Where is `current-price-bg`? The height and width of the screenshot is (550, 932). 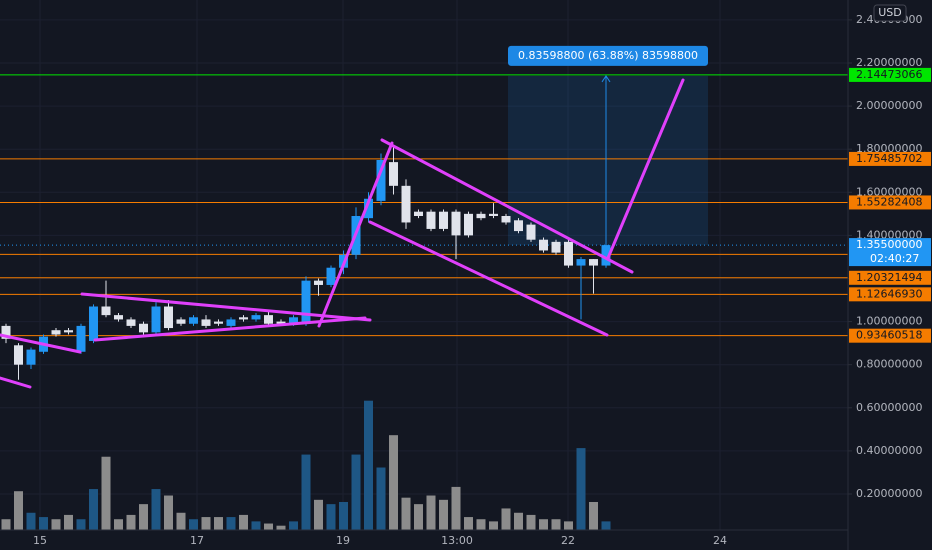
current-price-bg is located at coordinates (890, 252).